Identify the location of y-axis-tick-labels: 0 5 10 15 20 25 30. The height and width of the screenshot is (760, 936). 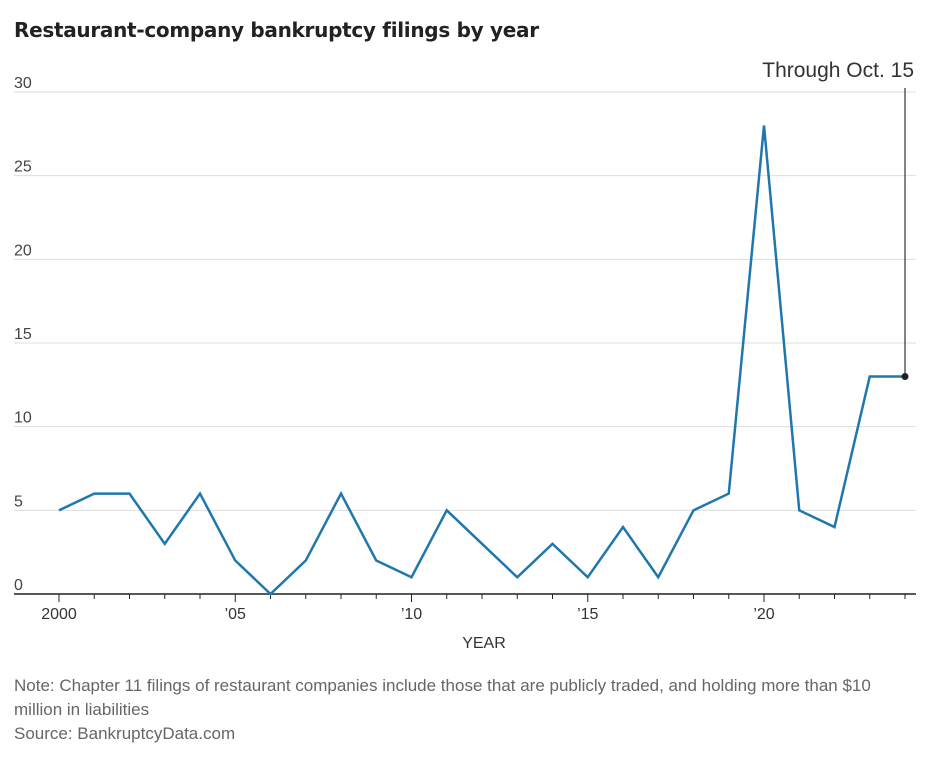
(23, 334).